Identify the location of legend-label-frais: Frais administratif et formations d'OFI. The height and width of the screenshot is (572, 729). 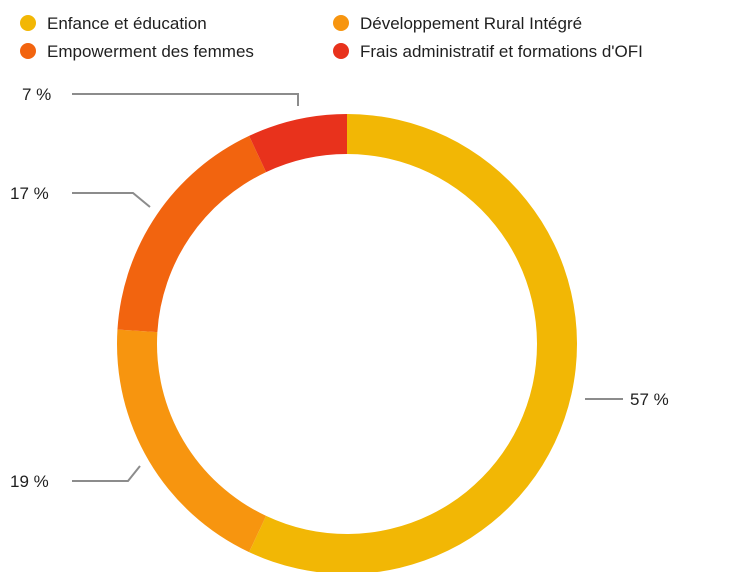
(501, 51).